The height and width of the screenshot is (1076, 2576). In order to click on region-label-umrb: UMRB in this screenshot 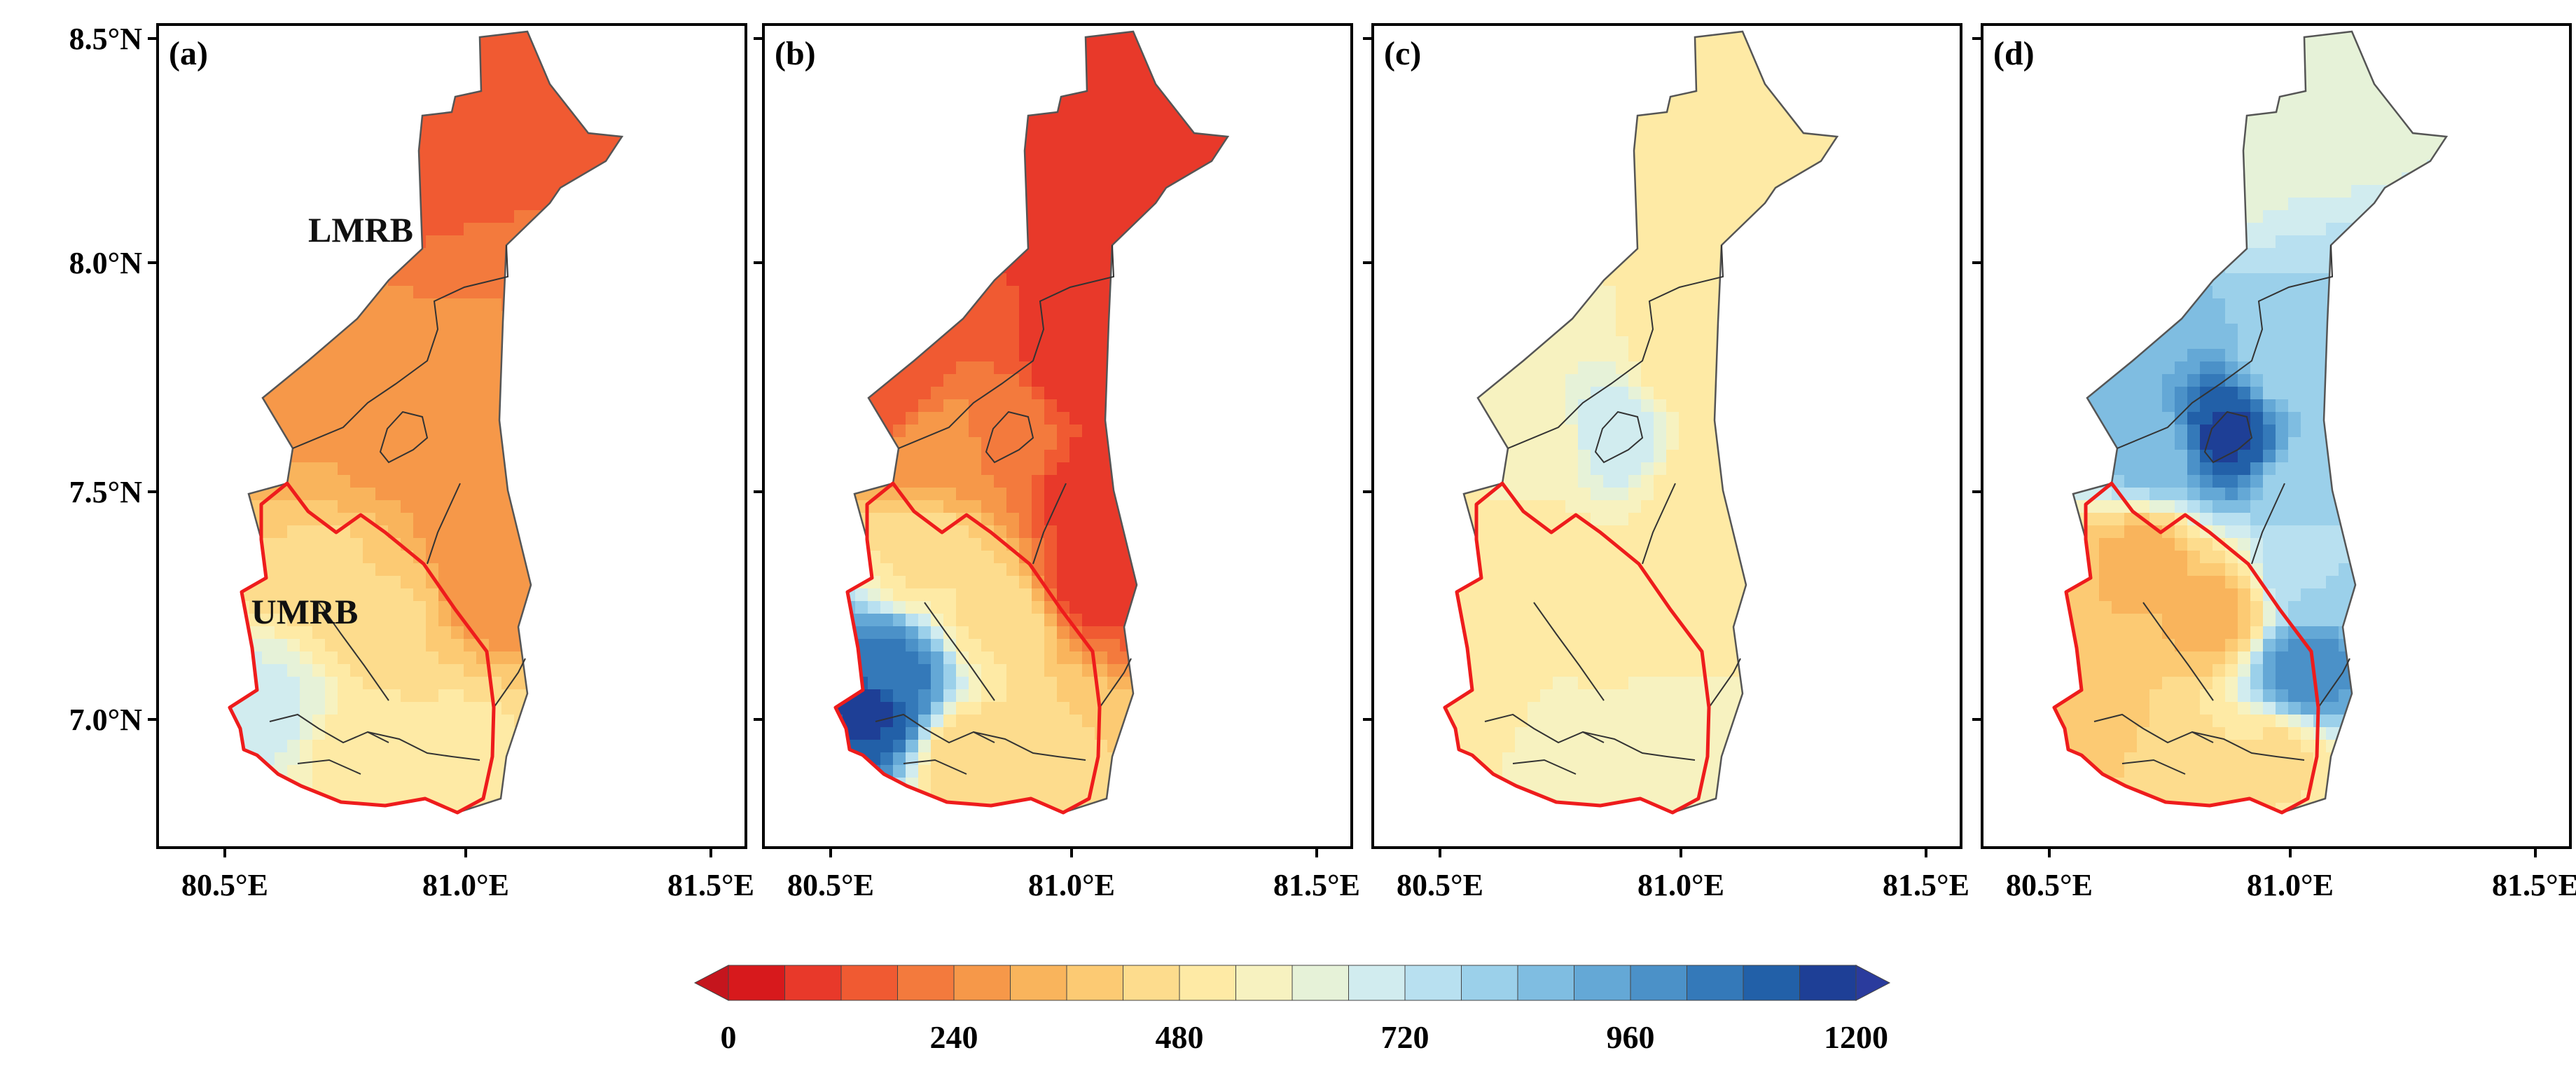, I will do `click(305, 611)`.